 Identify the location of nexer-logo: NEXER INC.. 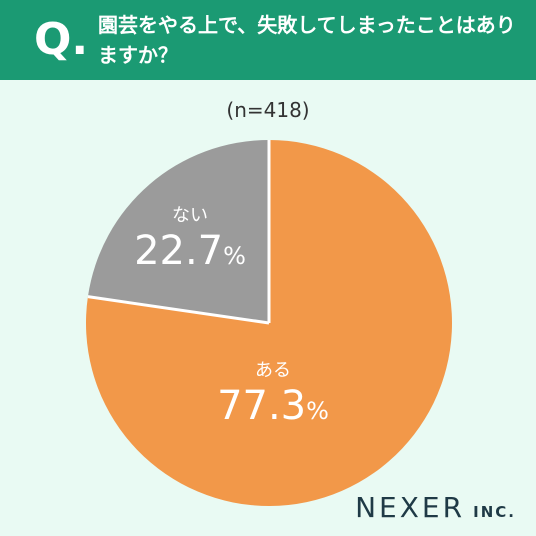
(435, 507).